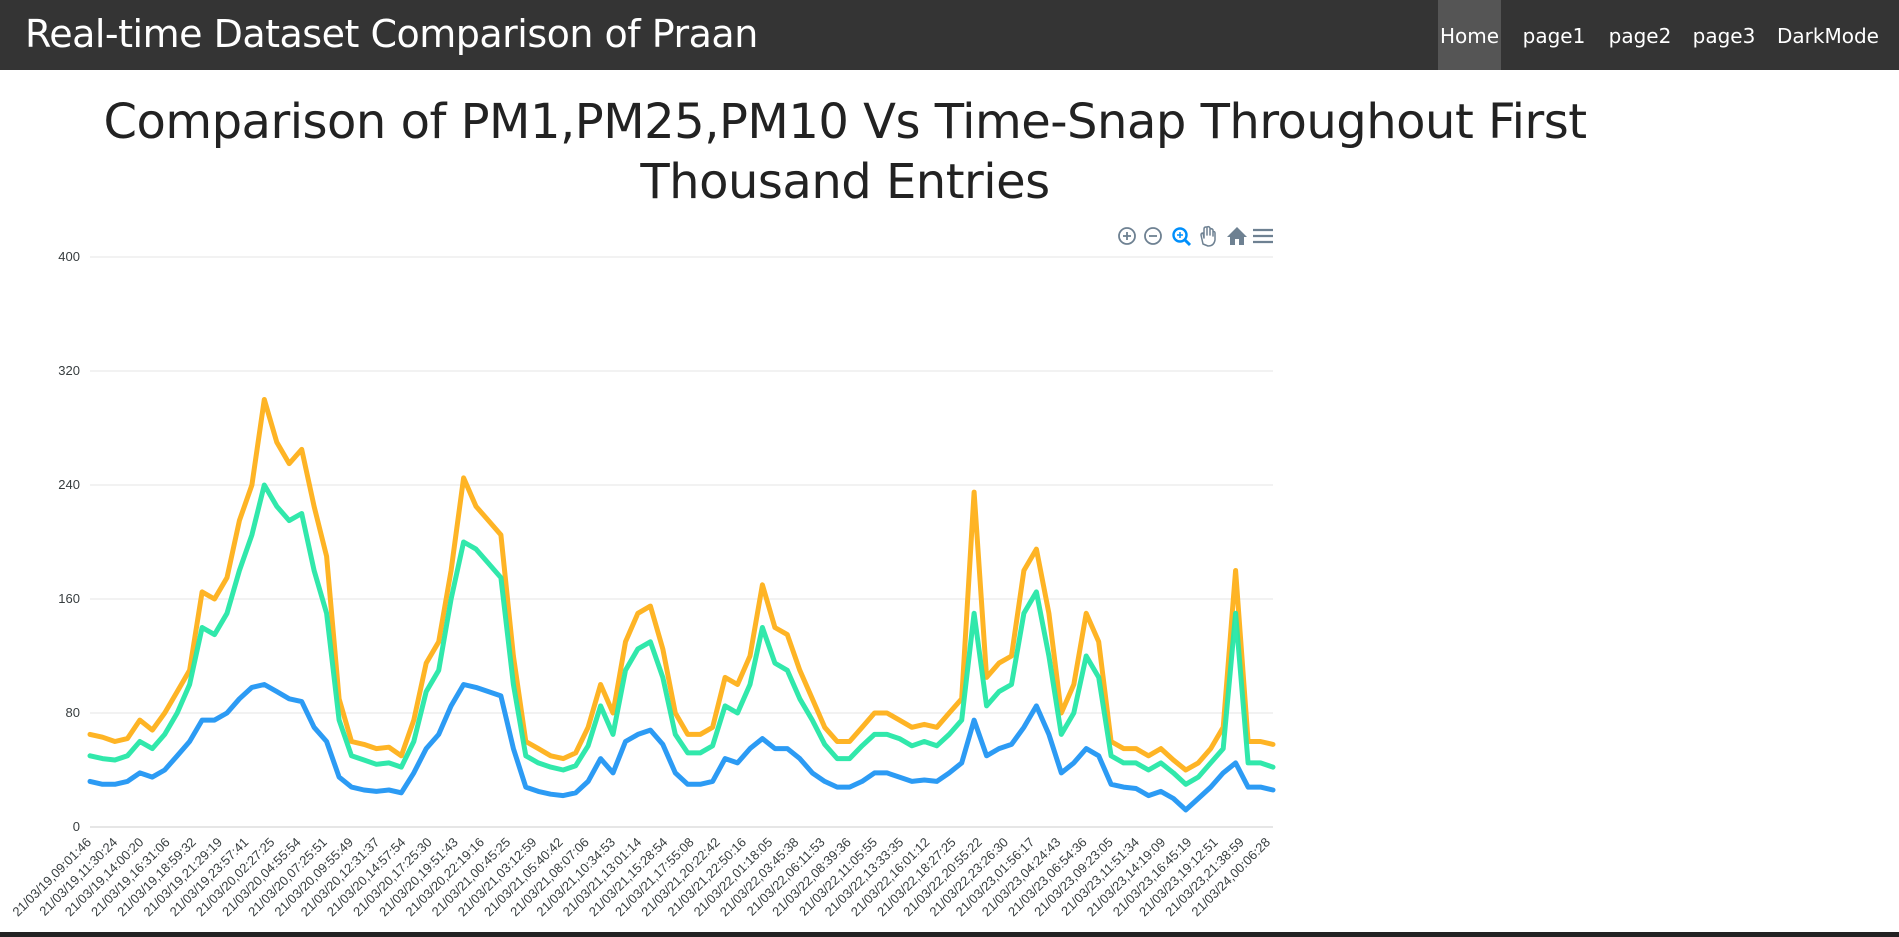  What do you see at coordinates (1724, 36) in the screenshot?
I see `nav-page3: page3` at bounding box center [1724, 36].